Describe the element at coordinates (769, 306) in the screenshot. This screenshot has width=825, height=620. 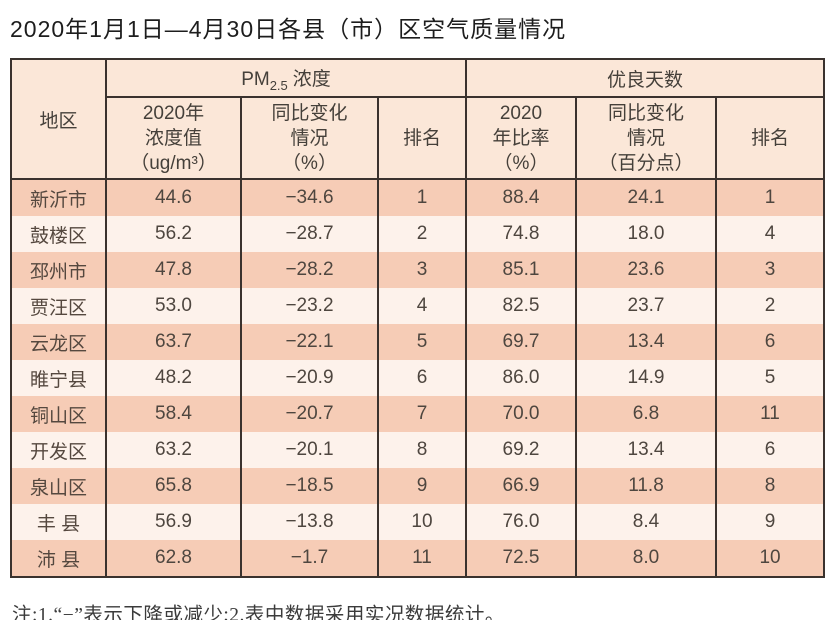
I see `cell-good-rank: 2` at that location.